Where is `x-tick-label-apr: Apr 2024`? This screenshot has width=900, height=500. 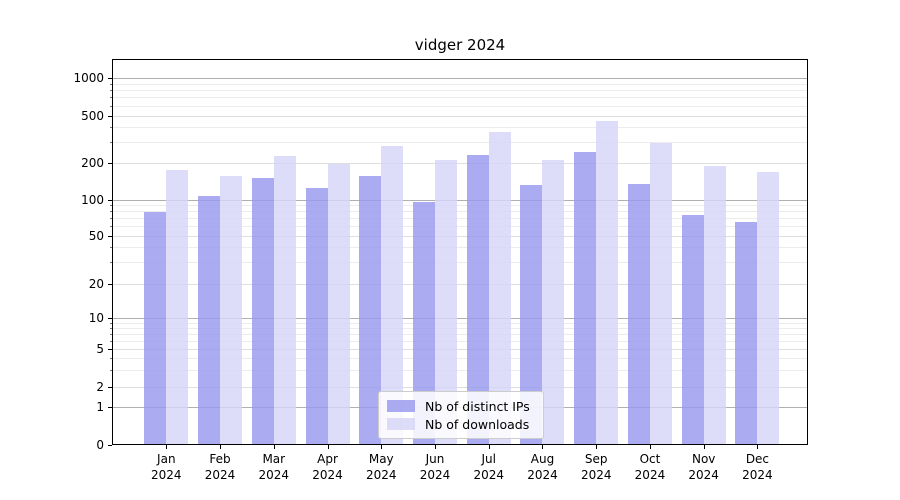 x-tick-label-apr: Apr 2024 is located at coordinates (328, 467).